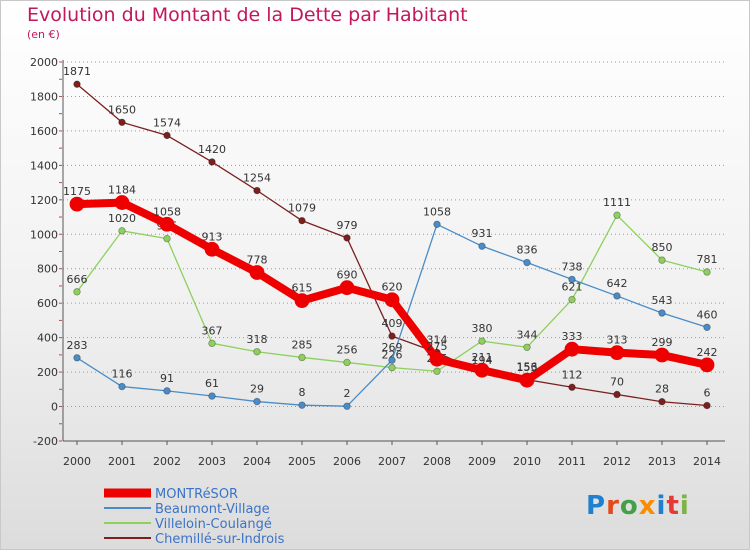 The image size is (750, 550). I want to click on data-label: 1871, so click(77, 71).